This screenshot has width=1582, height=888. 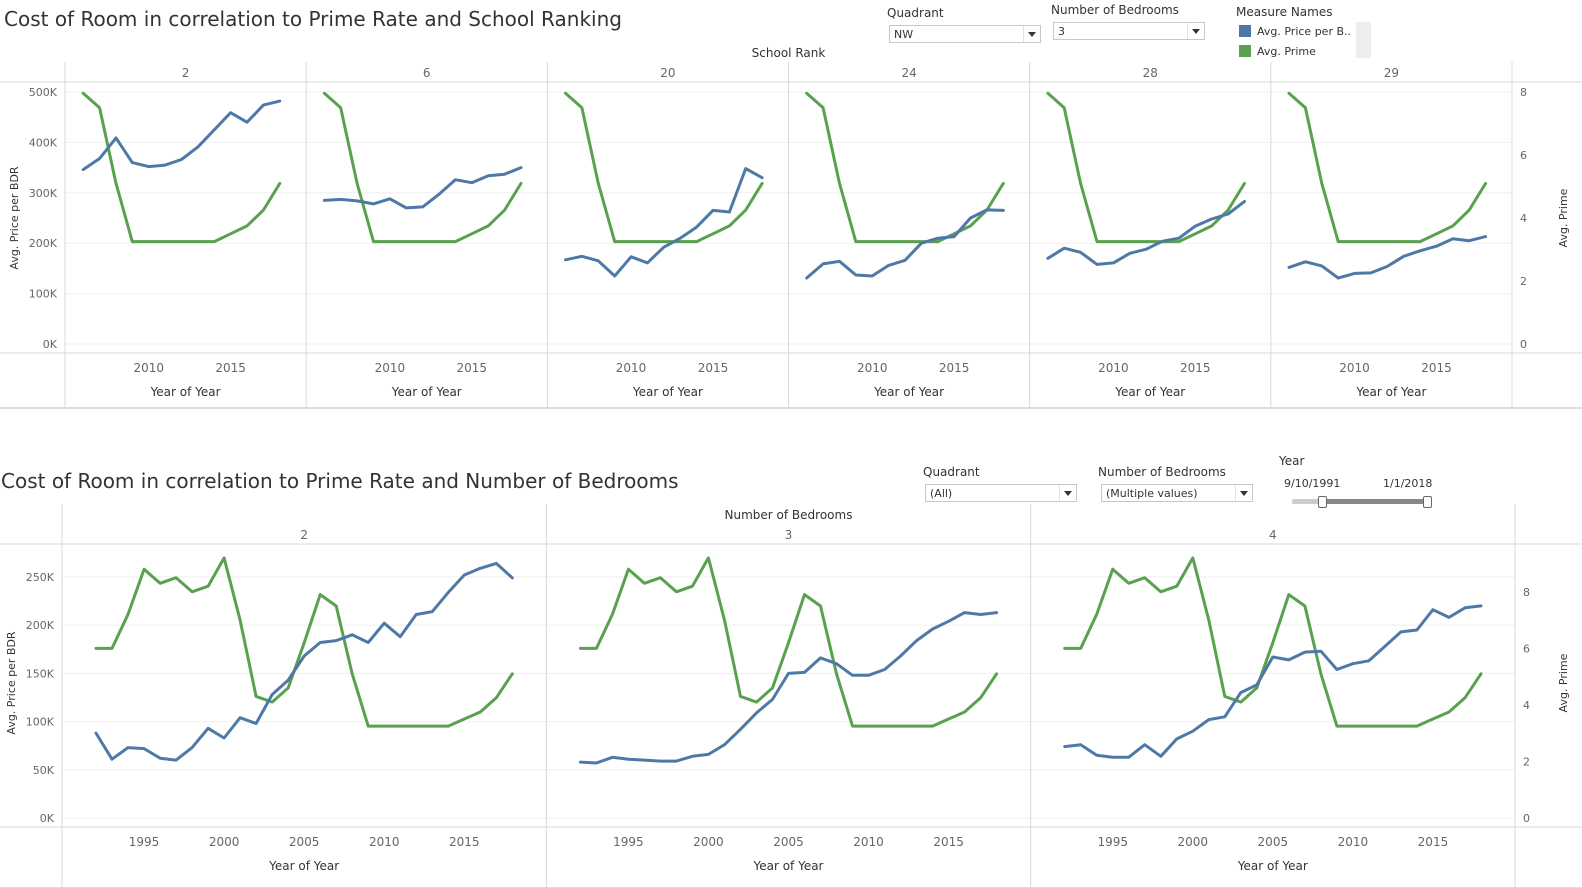 I want to click on y-axis-title: Avg. Price per BDR, so click(x=14, y=217).